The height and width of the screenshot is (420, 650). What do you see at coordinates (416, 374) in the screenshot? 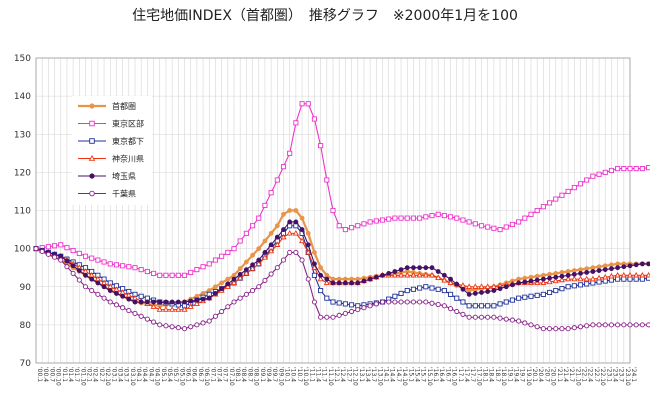
I see `x-tick-label: '15.4` at bounding box center [416, 374].